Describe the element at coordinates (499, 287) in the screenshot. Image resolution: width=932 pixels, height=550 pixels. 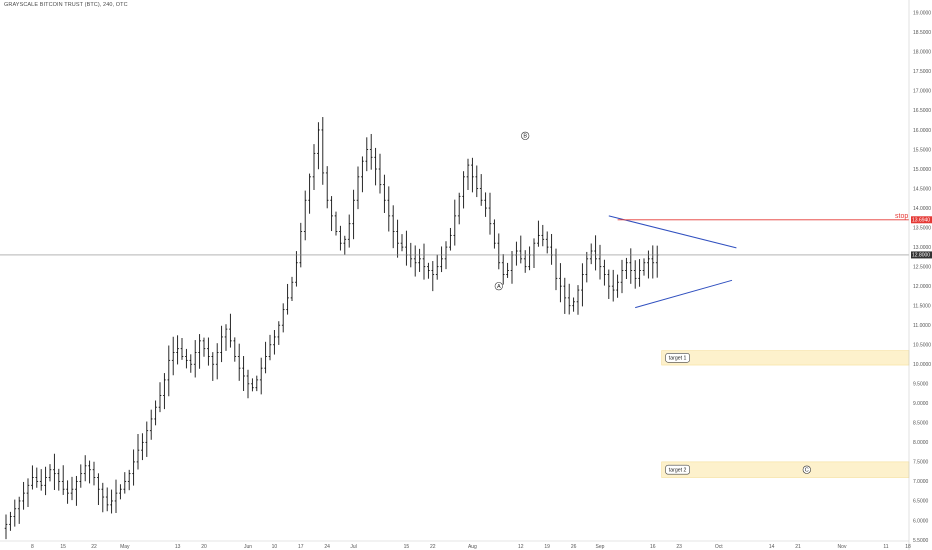
I see `wave-label: A` at that location.